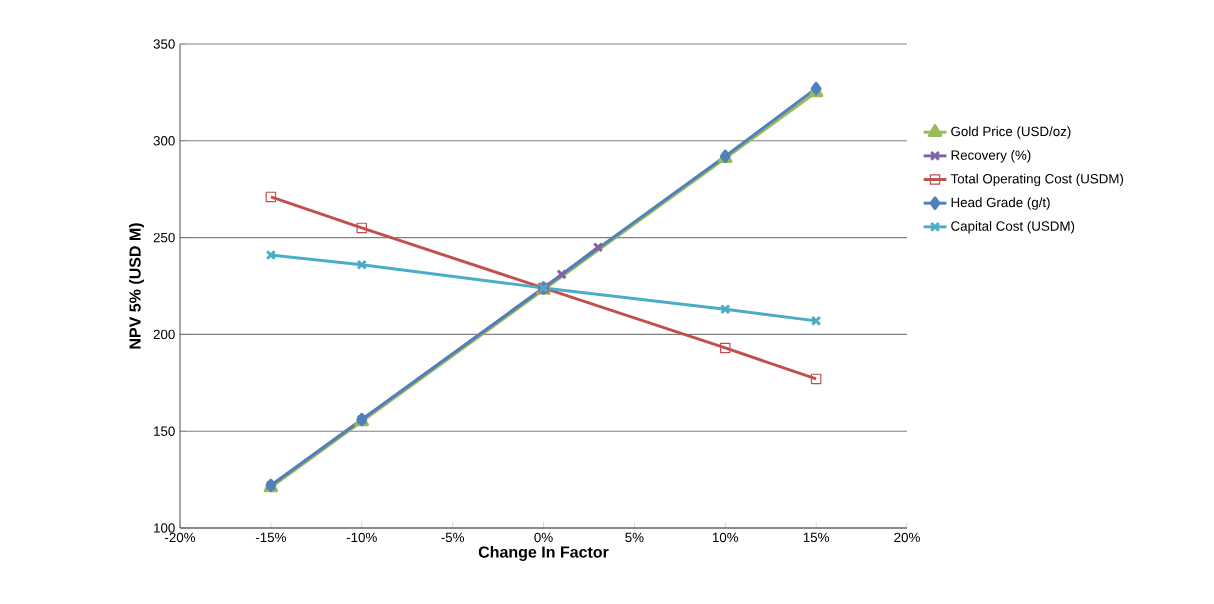 The image size is (1214, 604). Describe the element at coordinates (634, 537) in the screenshot. I see `x-tick-label: 5%` at that location.